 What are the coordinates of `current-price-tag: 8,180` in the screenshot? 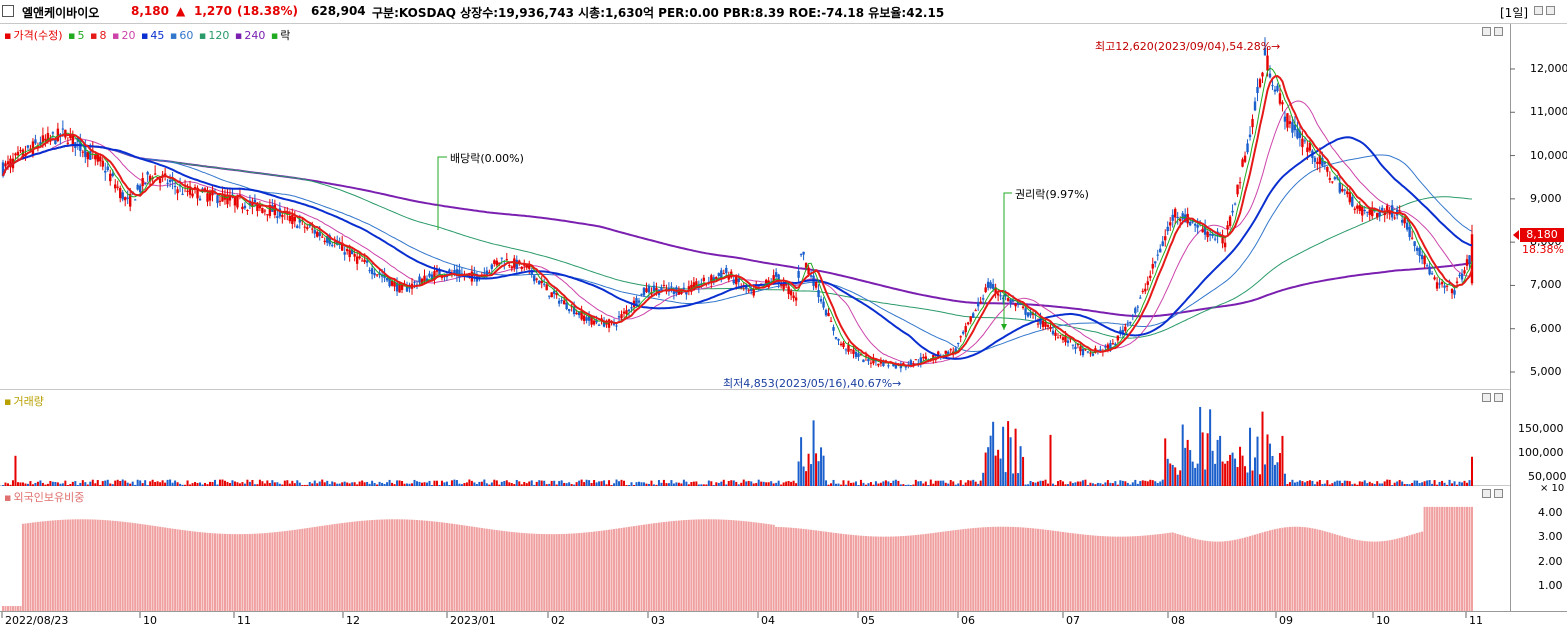 It's located at (1542, 235).